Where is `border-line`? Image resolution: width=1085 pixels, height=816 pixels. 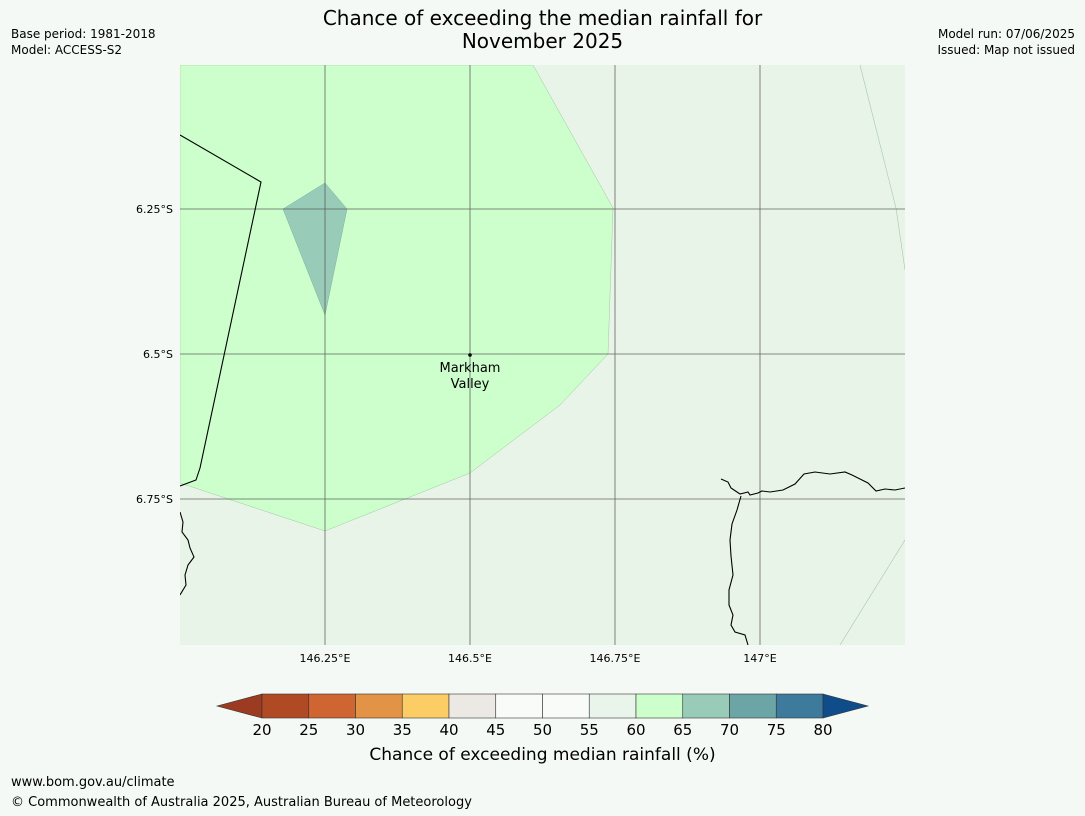
border-line is located at coordinates (221, 310).